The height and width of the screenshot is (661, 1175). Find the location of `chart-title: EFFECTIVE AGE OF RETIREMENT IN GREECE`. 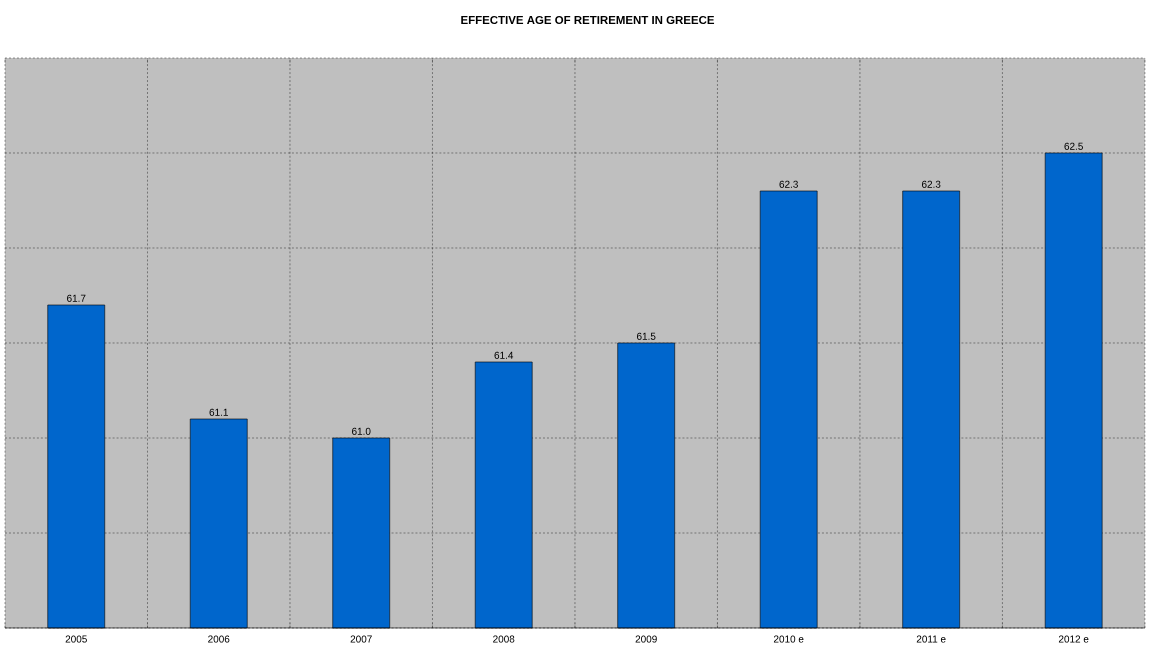

chart-title: EFFECTIVE AGE OF RETIREMENT IN GREECE is located at coordinates (588, 20).